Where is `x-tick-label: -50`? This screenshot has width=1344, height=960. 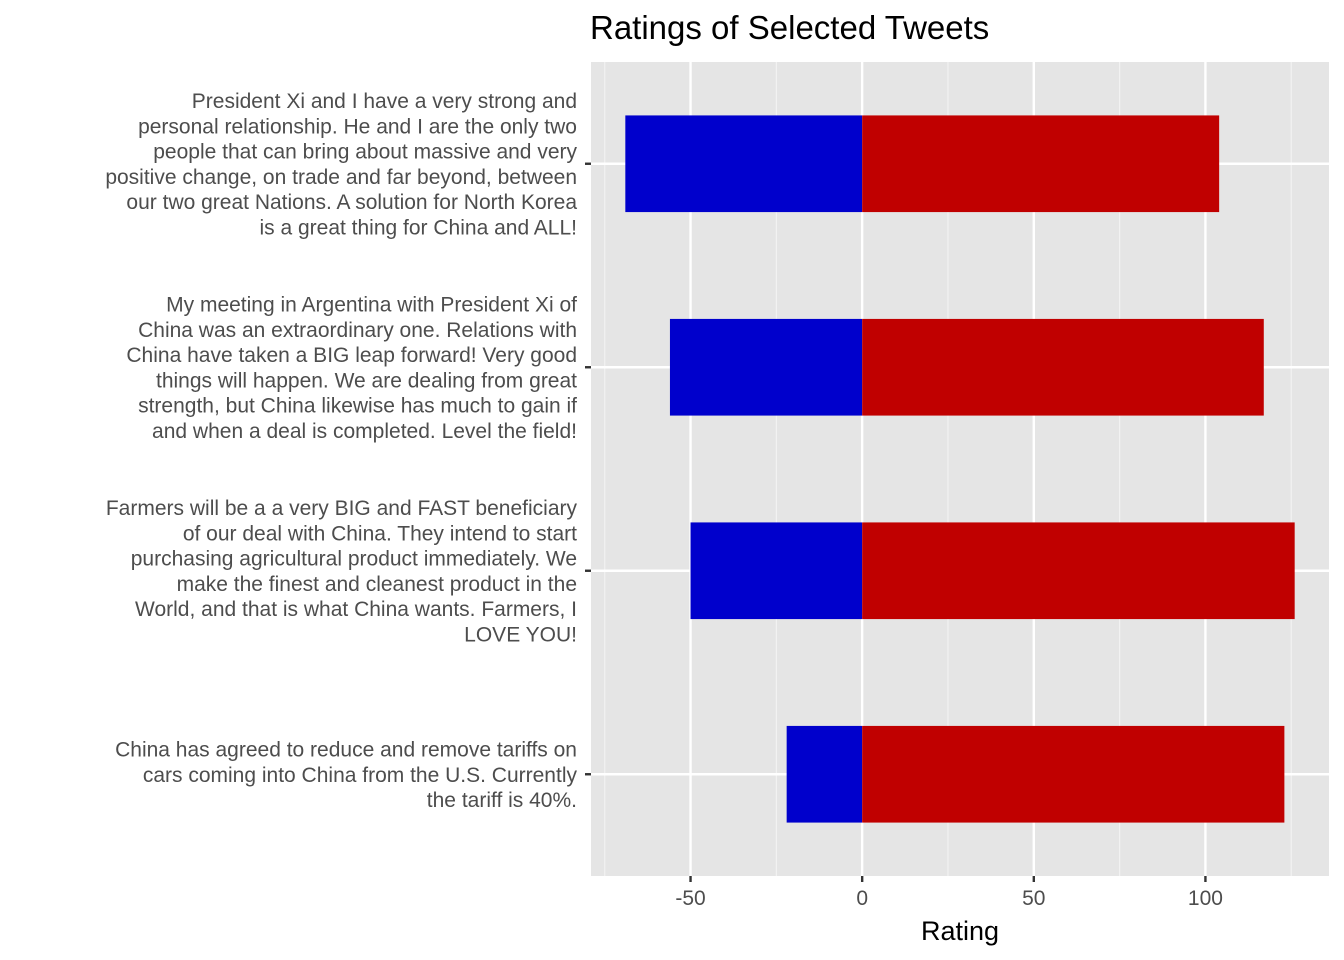 x-tick-label: -50 is located at coordinates (690, 898).